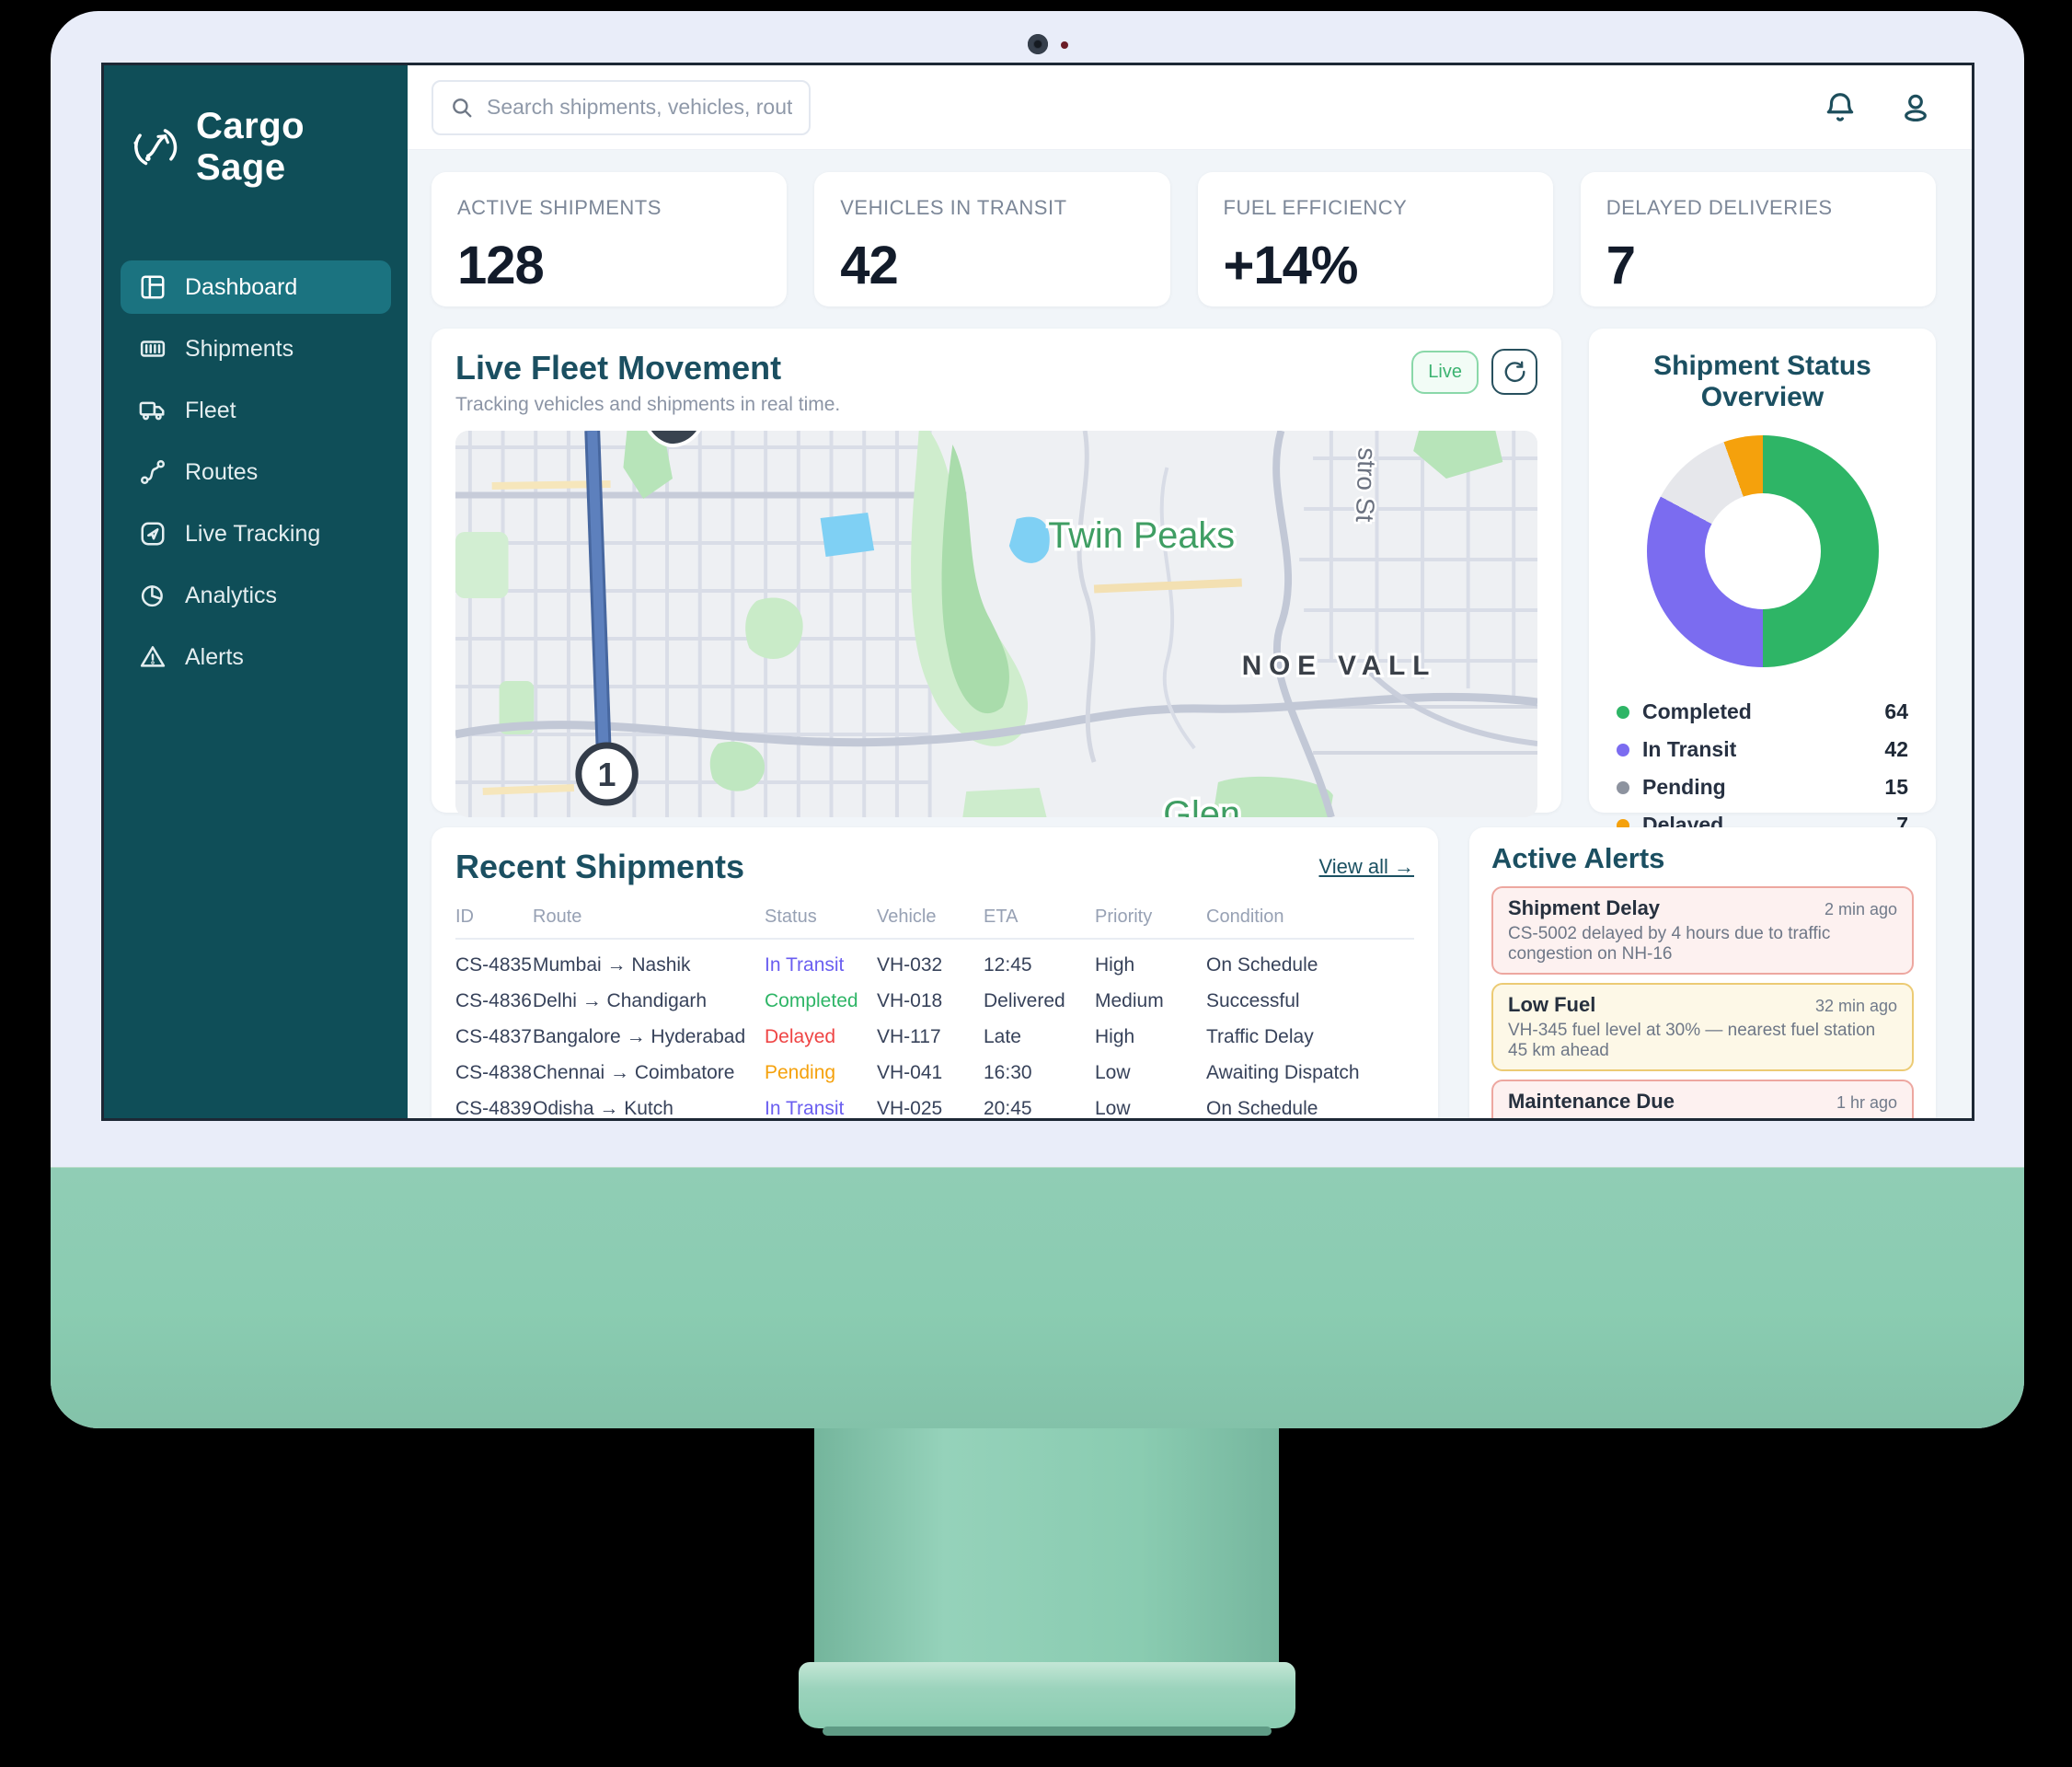 This screenshot has width=2072, height=1767. What do you see at coordinates (1623, 712) in the screenshot?
I see `legend-dot` at bounding box center [1623, 712].